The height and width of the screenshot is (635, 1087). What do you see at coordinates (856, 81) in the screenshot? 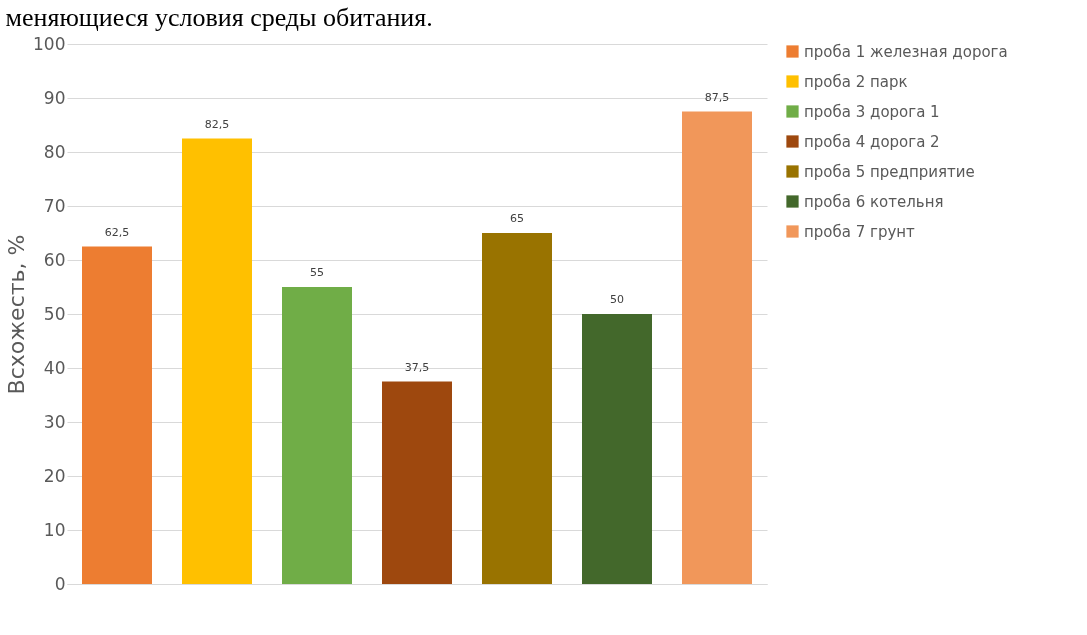
I see `legend-label: проба 2 парк` at bounding box center [856, 81].